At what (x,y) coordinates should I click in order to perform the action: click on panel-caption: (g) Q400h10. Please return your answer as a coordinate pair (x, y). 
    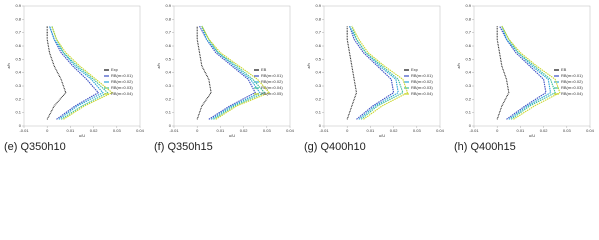
    Looking at the image, I should click on (335, 147).